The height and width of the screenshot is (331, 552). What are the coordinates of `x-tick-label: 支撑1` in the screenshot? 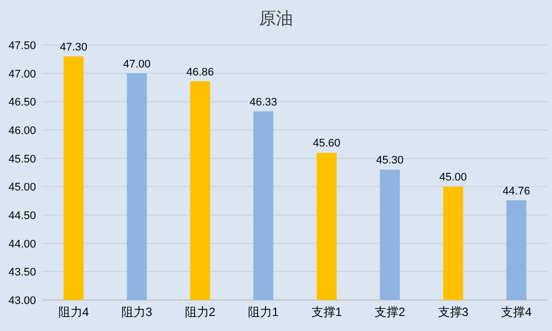 It's located at (326, 312).